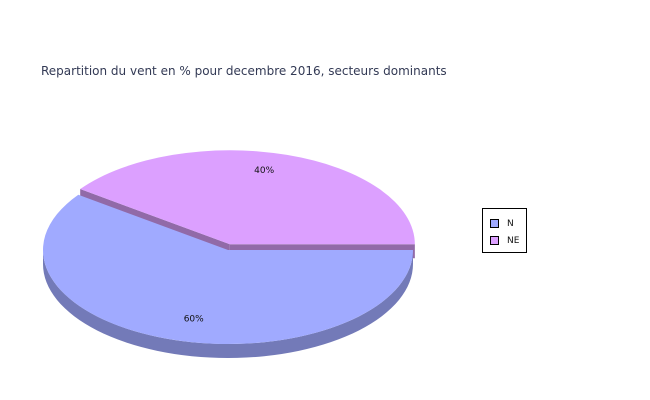 The image size is (650, 400). Describe the element at coordinates (513, 240) in the screenshot. I see `legend-label-ne: NE` at that location.